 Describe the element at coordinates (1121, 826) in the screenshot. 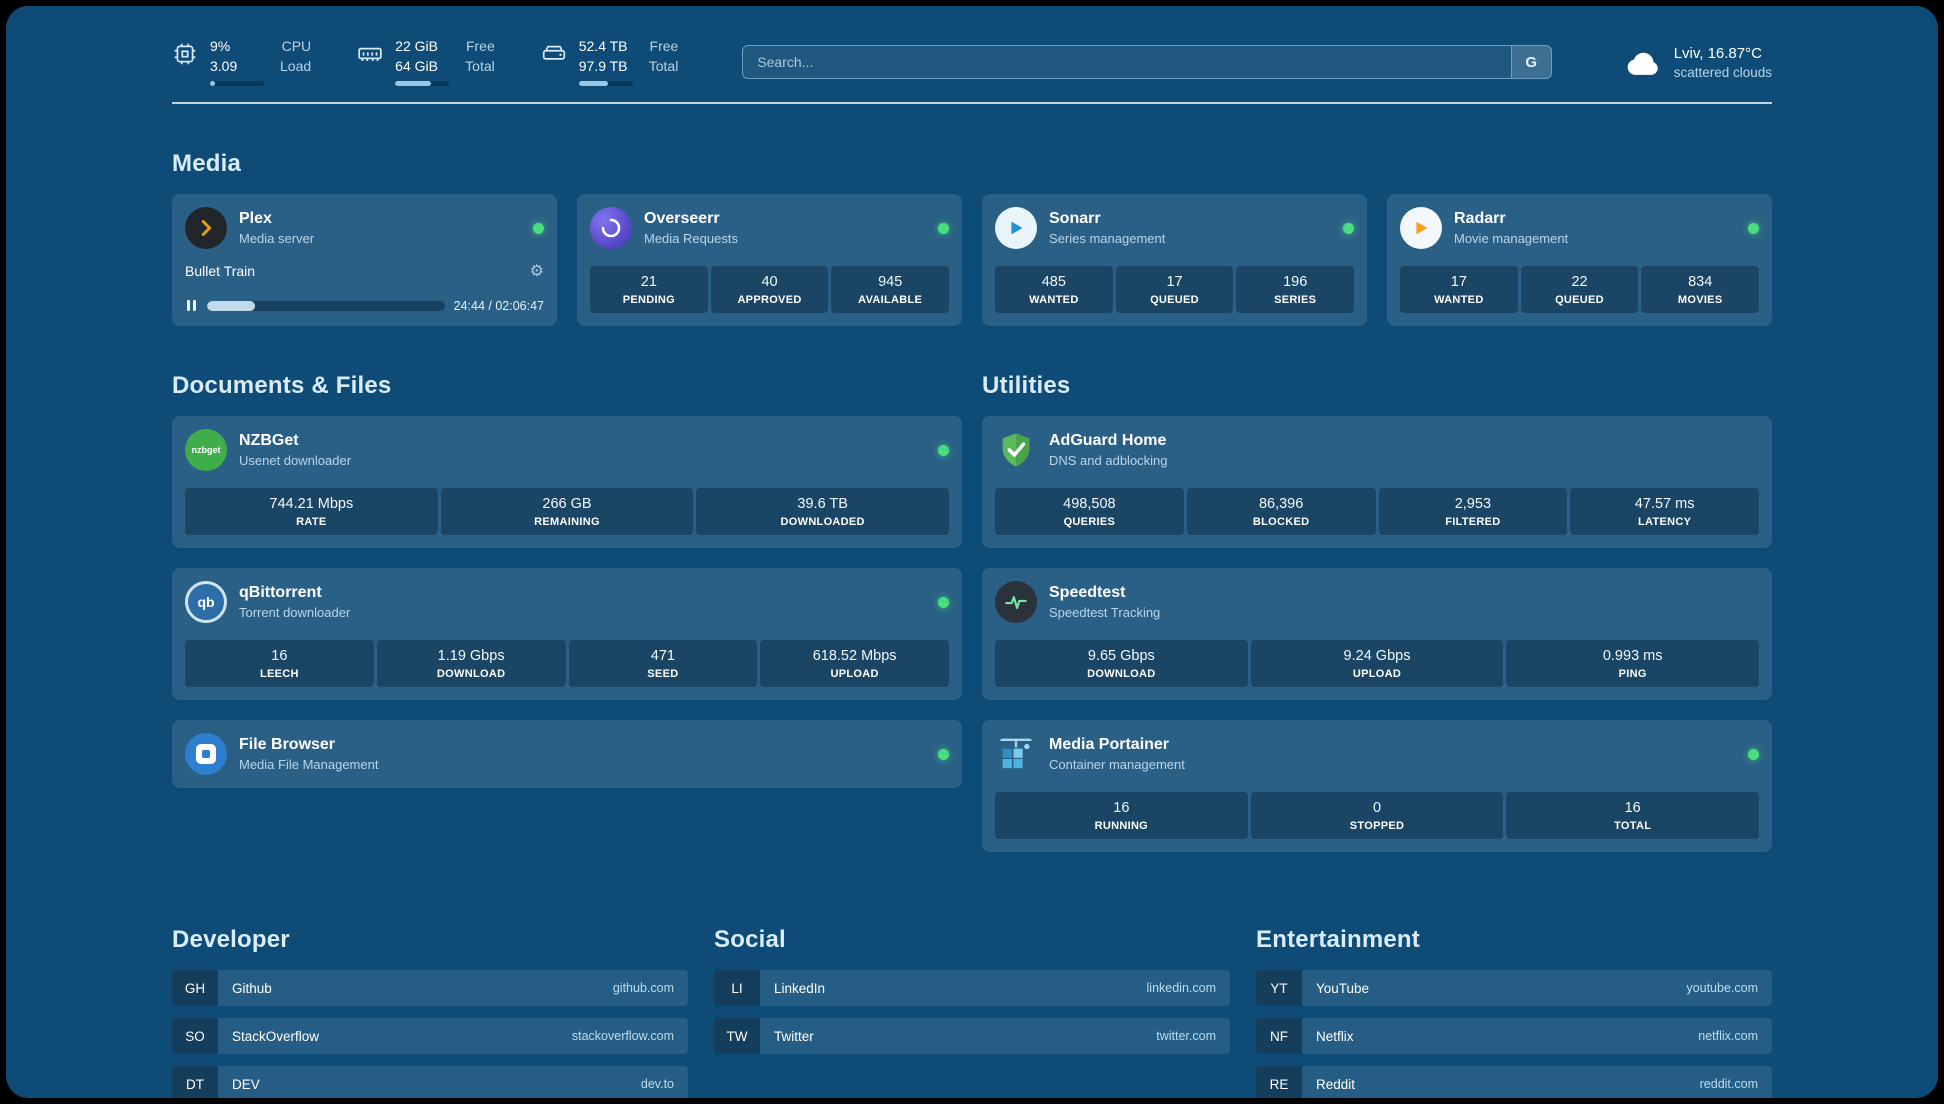

I see `stat-label: RUNNING` at that location.